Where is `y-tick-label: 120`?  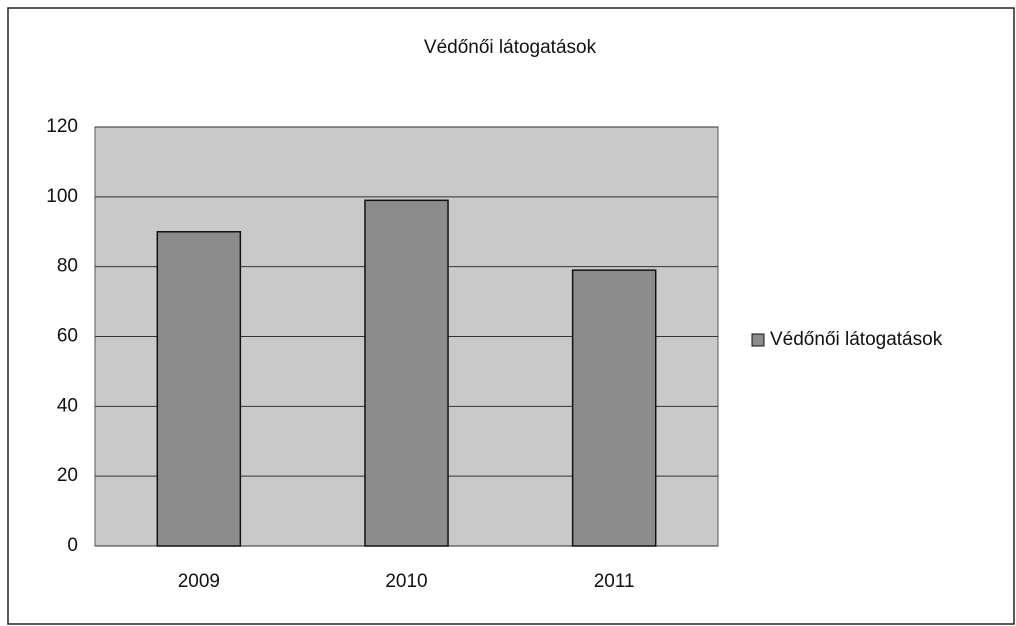
y-tick-label: 120 is located at coordinates (62, 126).